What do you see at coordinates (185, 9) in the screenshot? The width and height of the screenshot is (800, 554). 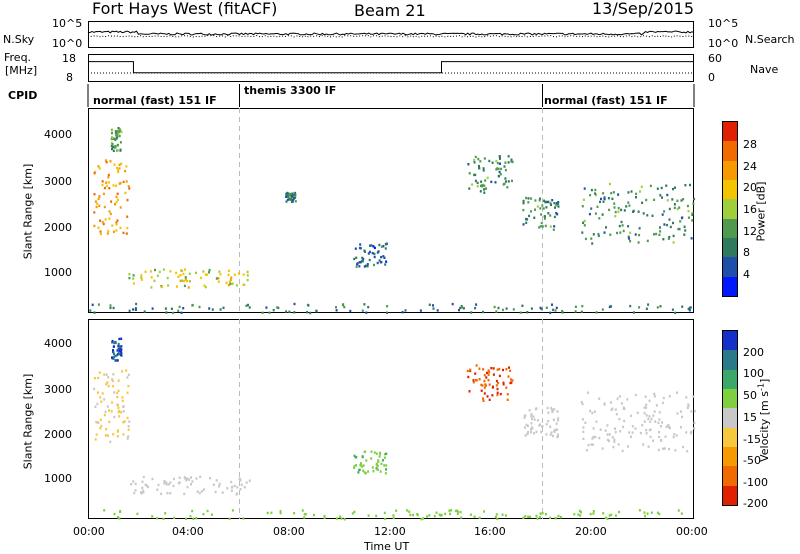 I see `station-title: Fort Hays West (fitACF)` at bounding box center [185, 9].